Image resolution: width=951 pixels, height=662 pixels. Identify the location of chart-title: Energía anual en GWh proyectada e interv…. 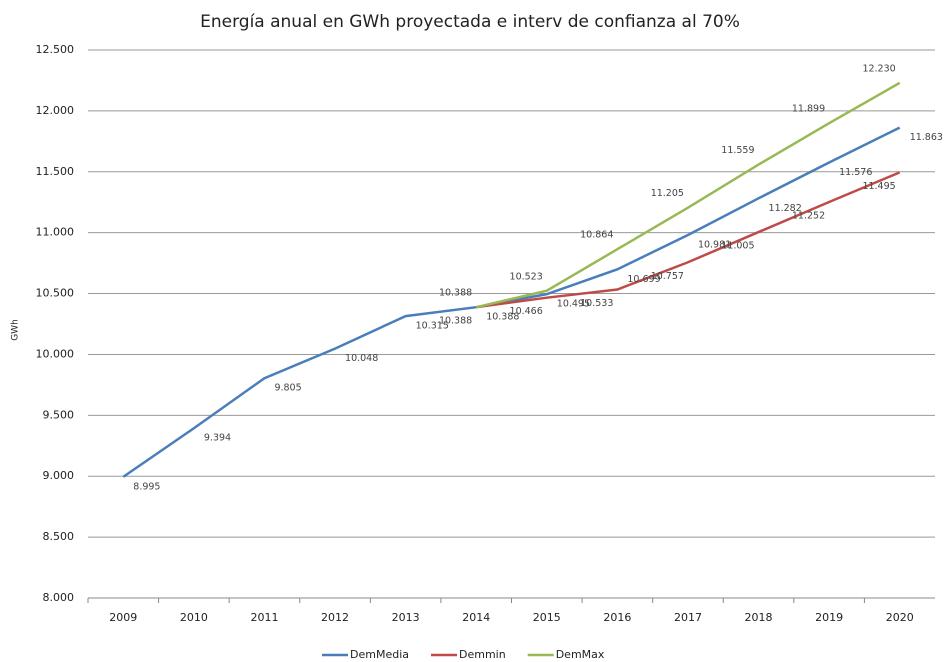
(470, 22).